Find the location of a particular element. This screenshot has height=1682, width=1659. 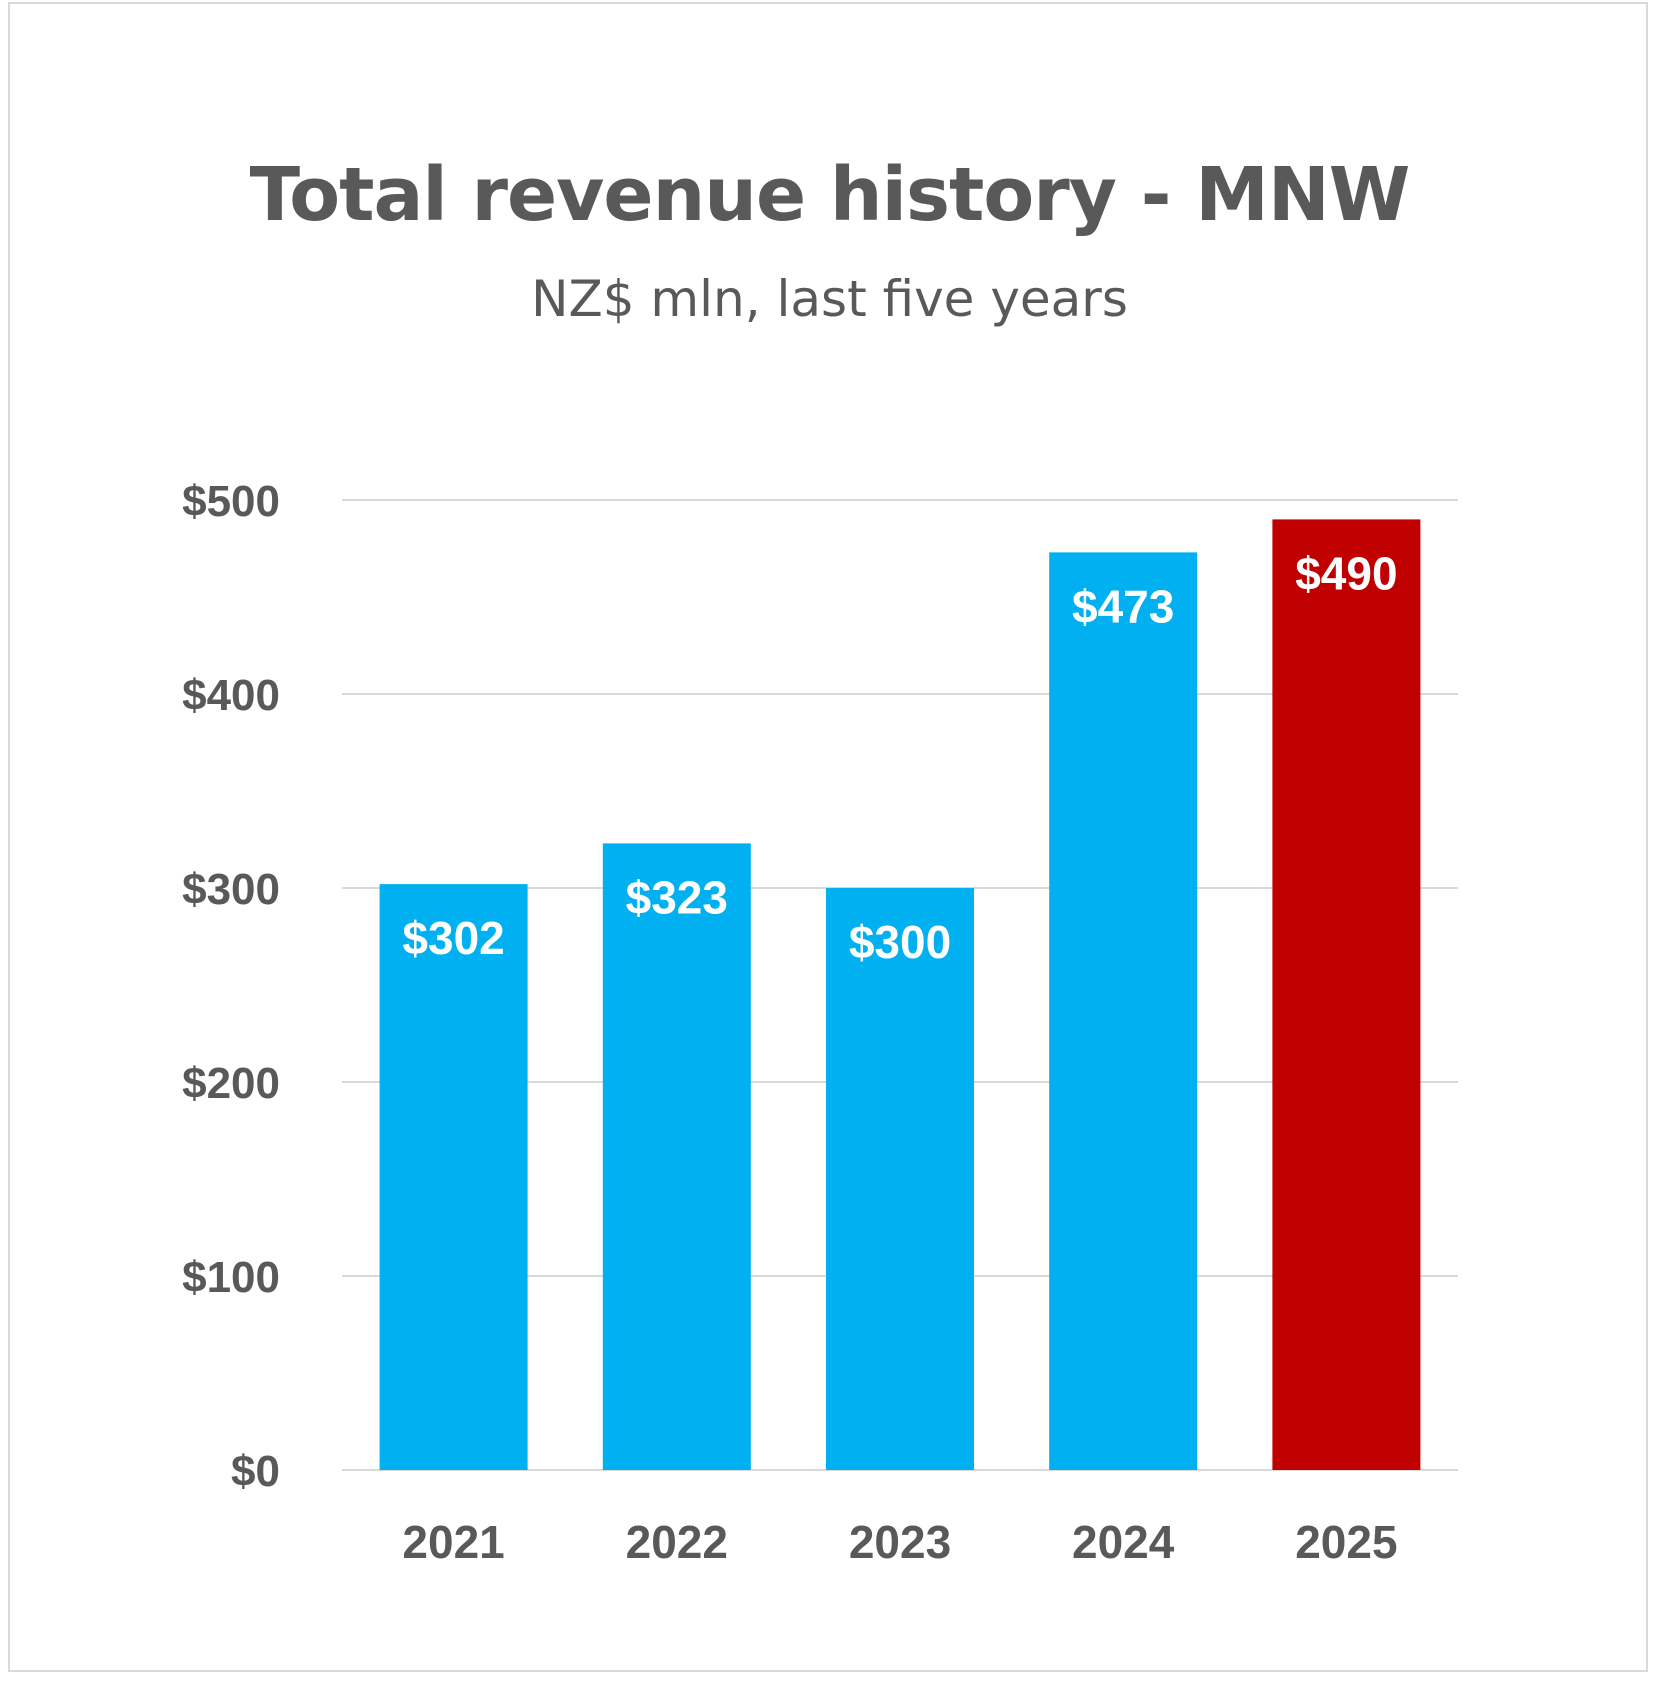

bar-2022 is located at coordinates (676, 1156).